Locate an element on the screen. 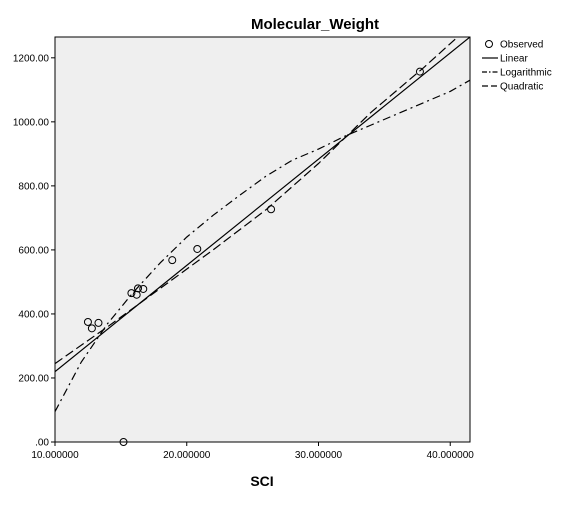 This screenshot has width=567, height=516. y-tick-label: .00 is located at coordinates (42, 443).